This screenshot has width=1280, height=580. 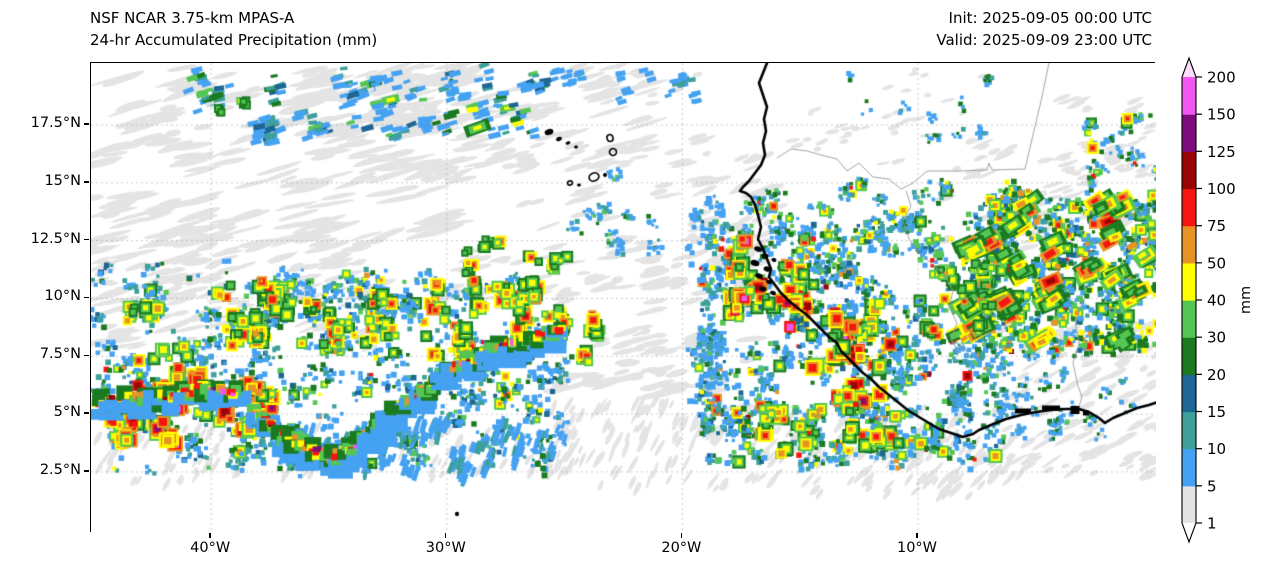 I want to click on figure-title-line2: 24-hr Accumulated Precipitation (mm), so click(x=234, y=40).